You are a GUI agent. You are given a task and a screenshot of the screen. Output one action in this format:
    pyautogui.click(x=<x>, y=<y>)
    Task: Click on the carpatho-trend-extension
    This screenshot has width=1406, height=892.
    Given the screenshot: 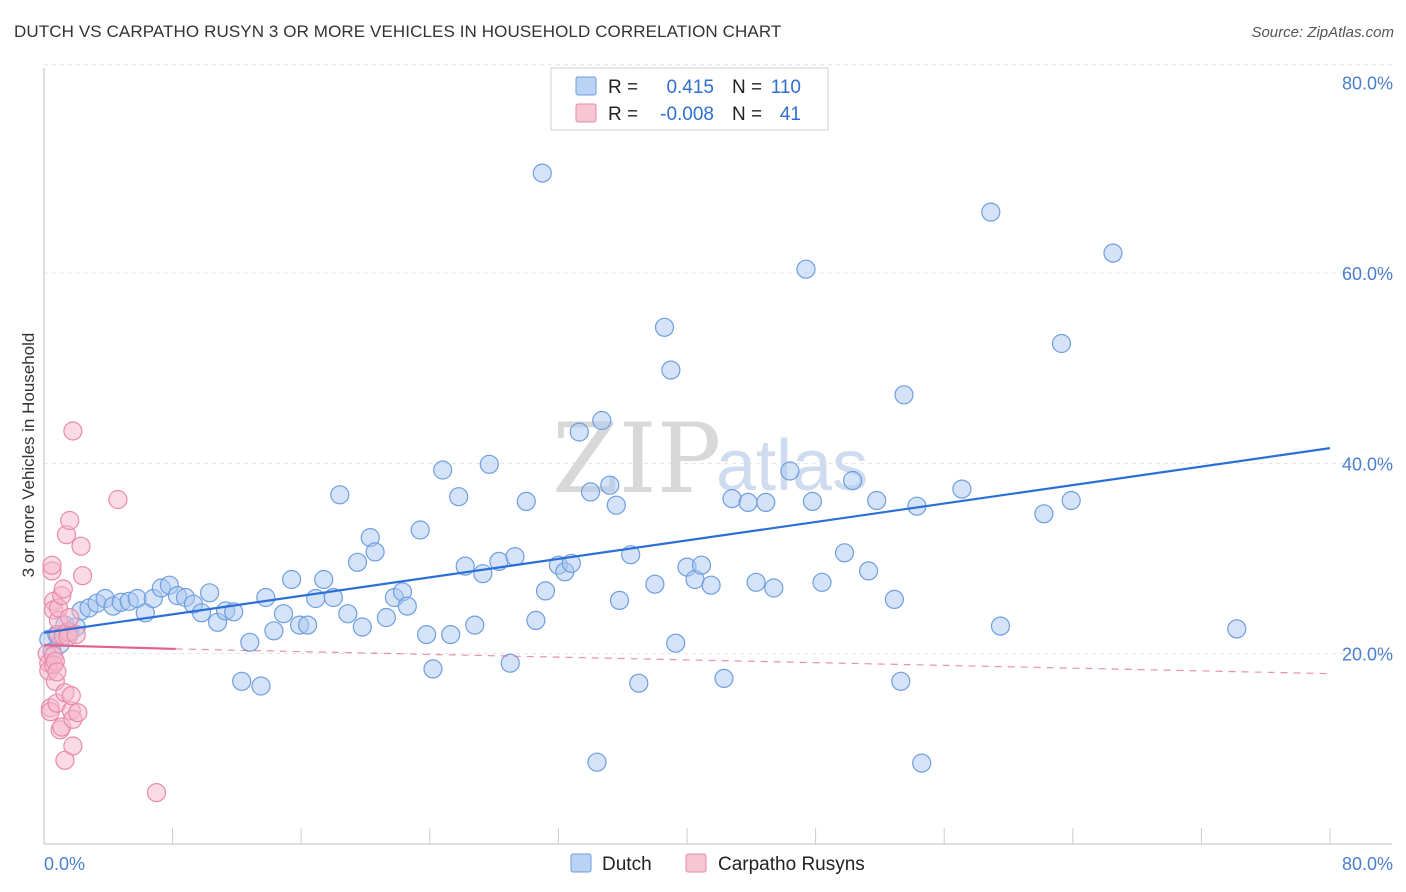 What is the action you would take?
    pyautogui.click(x=753, y=661)
    